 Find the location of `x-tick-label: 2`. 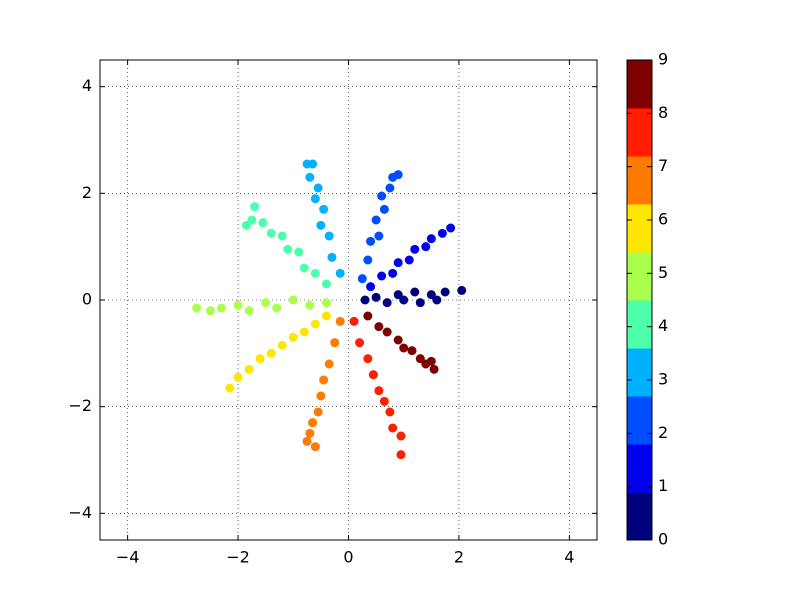

x-tick-label: 2 is located at coordinates (459, 557).